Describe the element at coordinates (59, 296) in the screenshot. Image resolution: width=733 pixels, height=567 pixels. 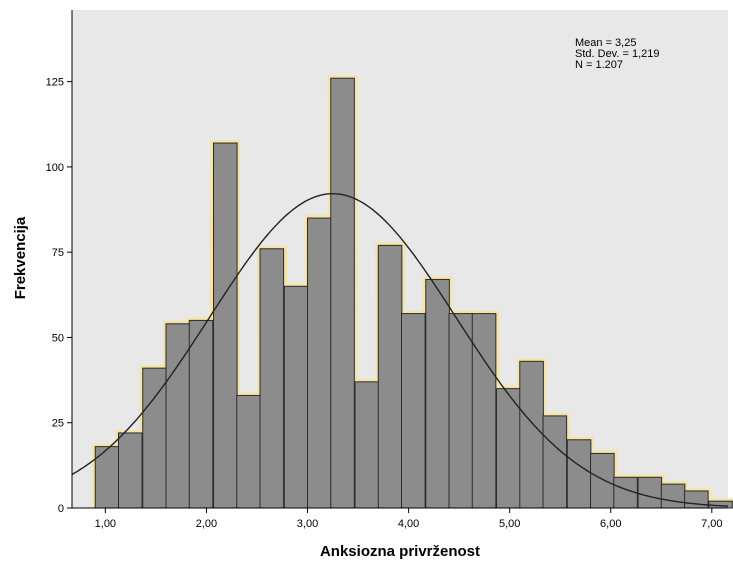
I see `y-axis-ticks: 0 25 50 75 100 125` at that location.